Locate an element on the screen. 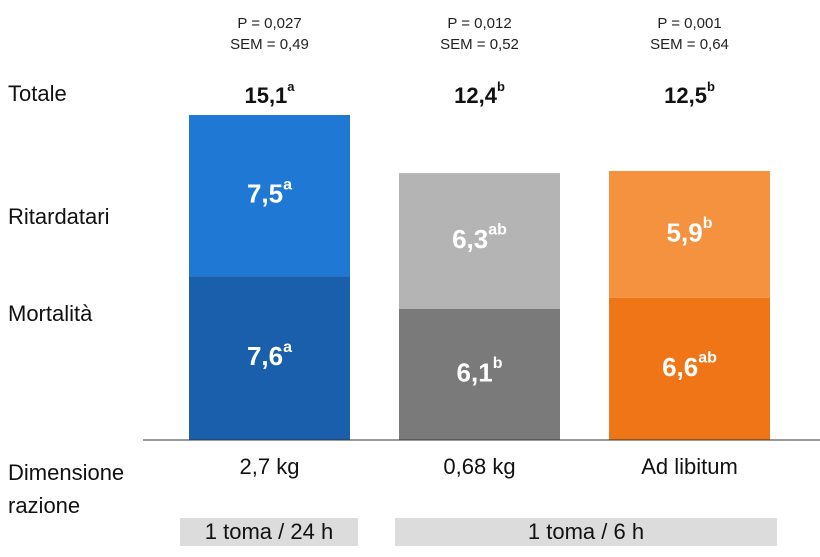  total-label: 12,5b is located at coordinates (689, 94).